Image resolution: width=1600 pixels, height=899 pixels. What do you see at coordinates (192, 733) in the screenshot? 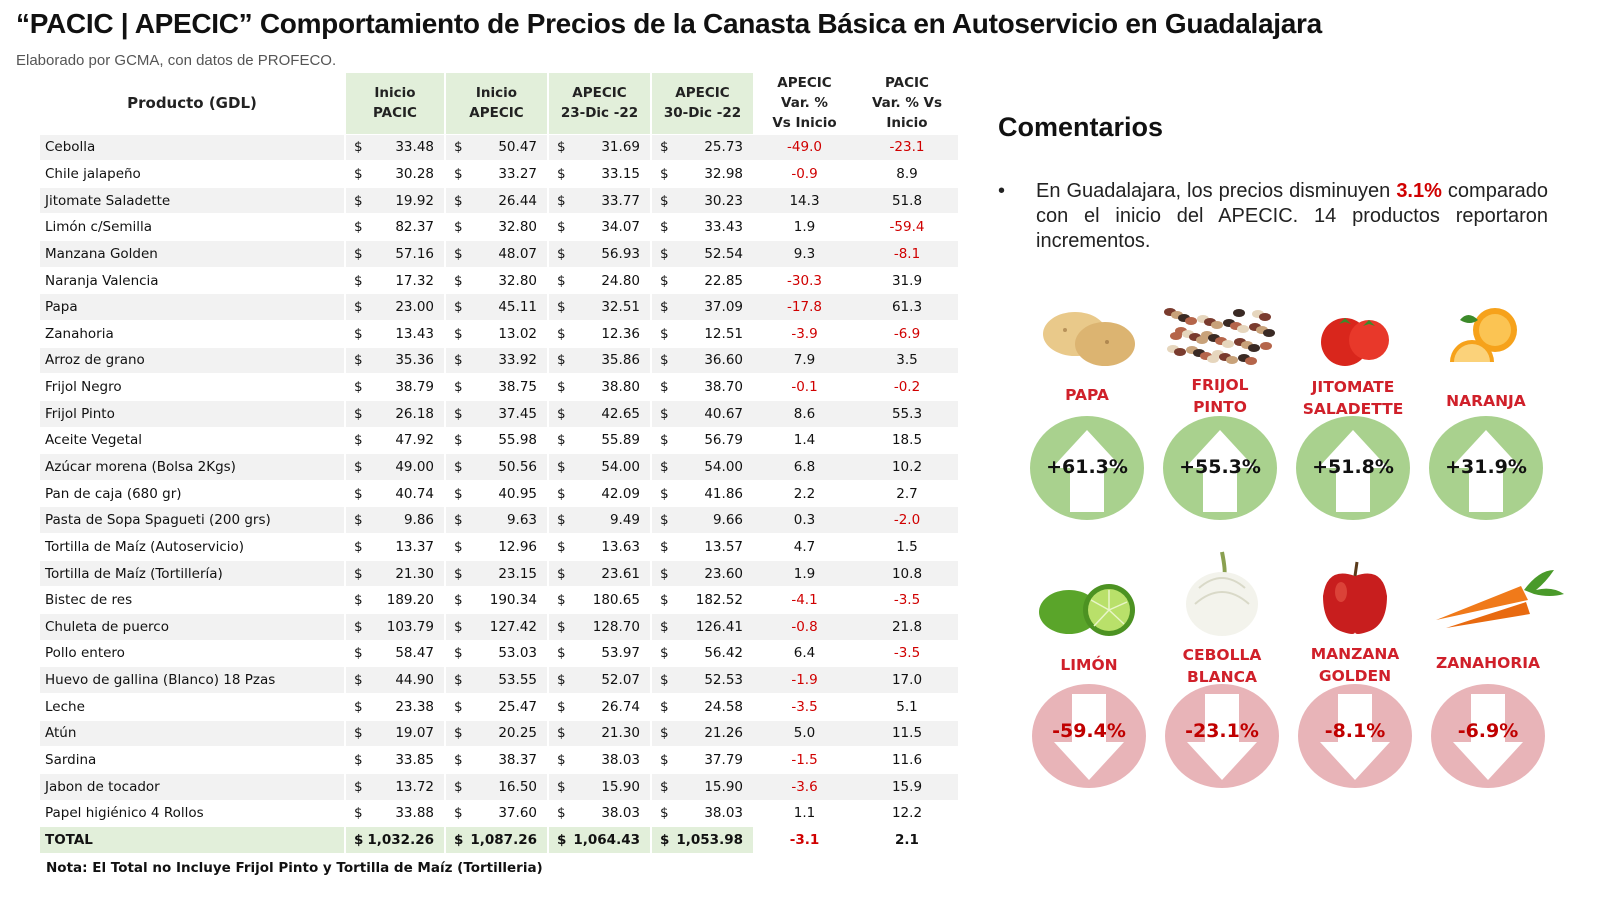
I see `product-name-cell: Atún` at bounding box center [192, 733].